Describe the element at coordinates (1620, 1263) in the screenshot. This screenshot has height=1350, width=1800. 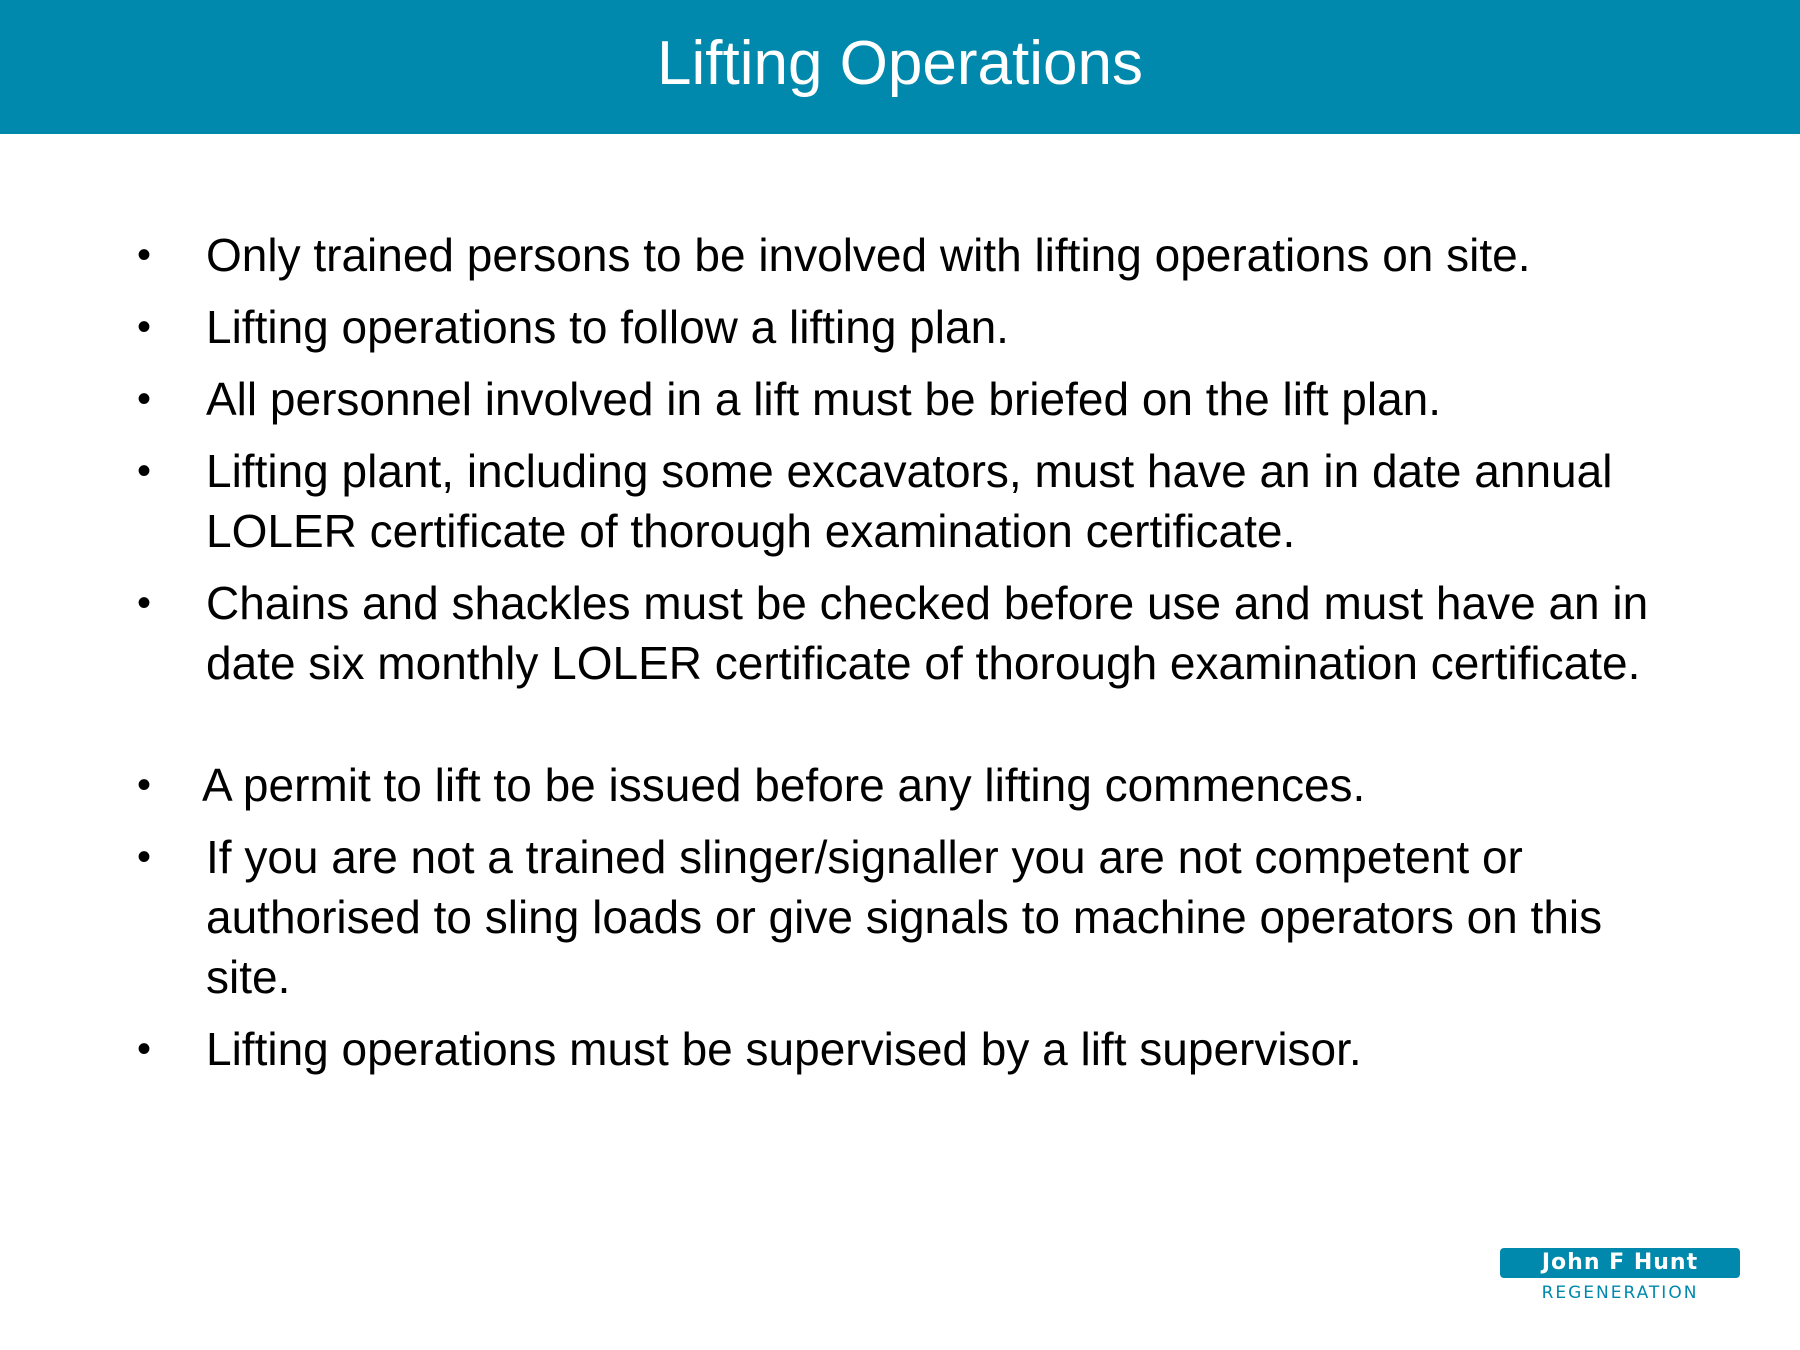
I see `logo-name: John F Hunt` at that location.